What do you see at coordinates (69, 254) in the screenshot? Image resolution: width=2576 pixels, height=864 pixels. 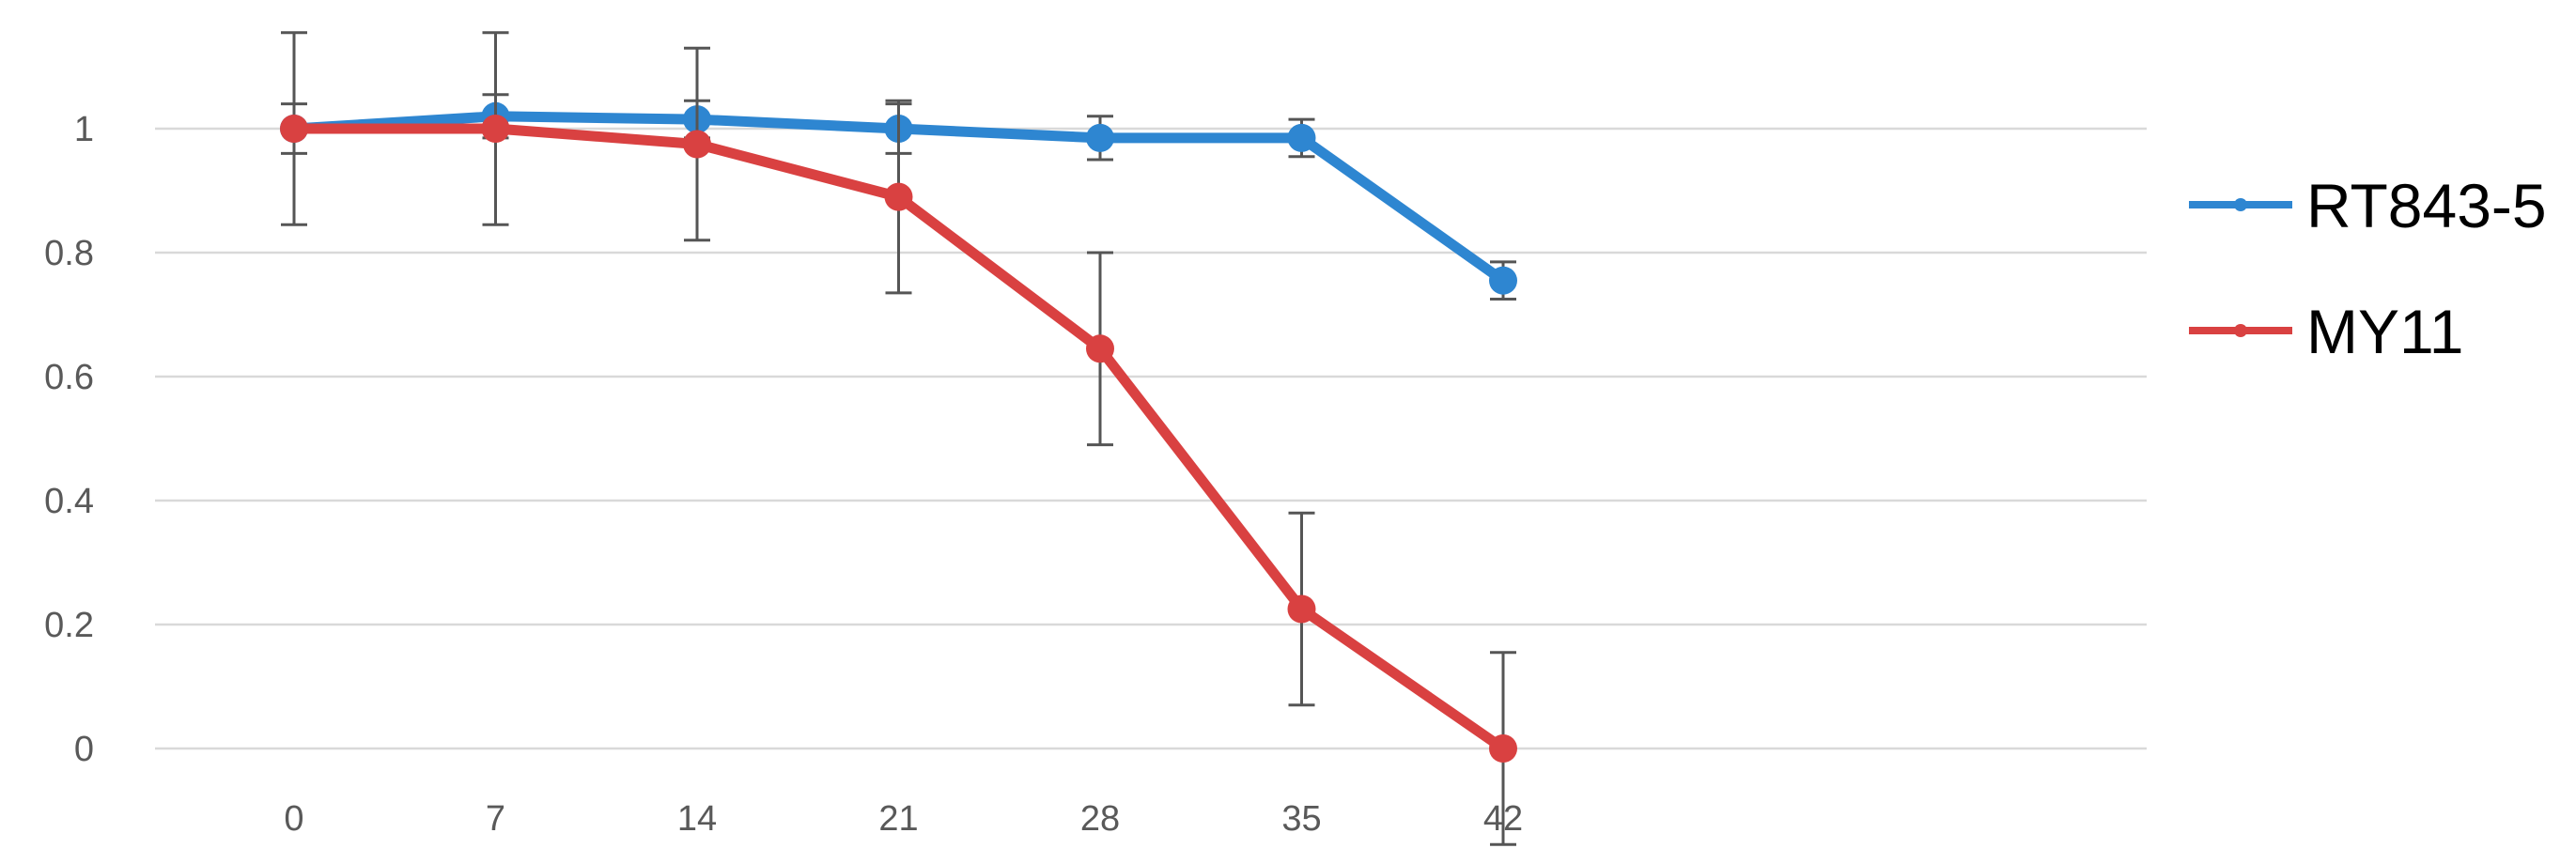 I see `y-tick-label: 0.8` at bounding box center [69, 254].